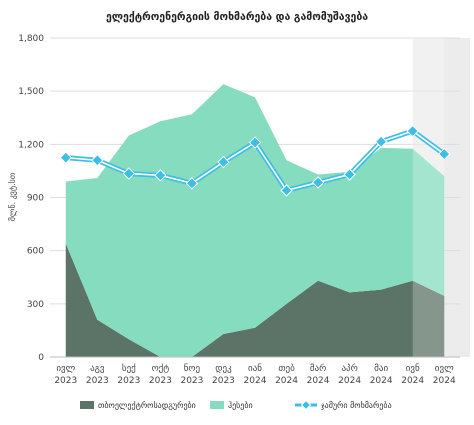  I want to click on y-tick-label: 600, so click(35, 252).